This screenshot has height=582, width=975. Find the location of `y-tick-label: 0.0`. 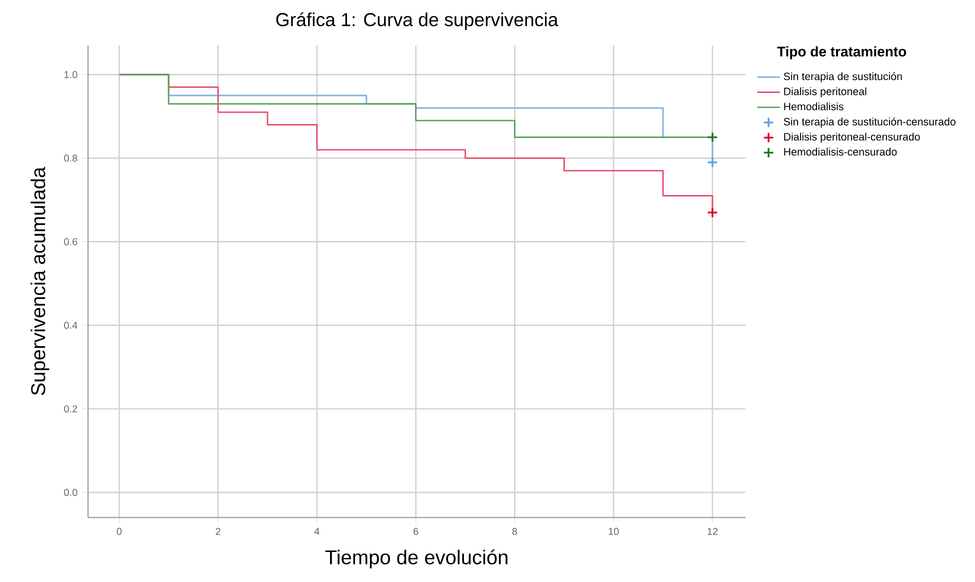

y-tick-label: 0.0 is located at coordinates (71, 492).